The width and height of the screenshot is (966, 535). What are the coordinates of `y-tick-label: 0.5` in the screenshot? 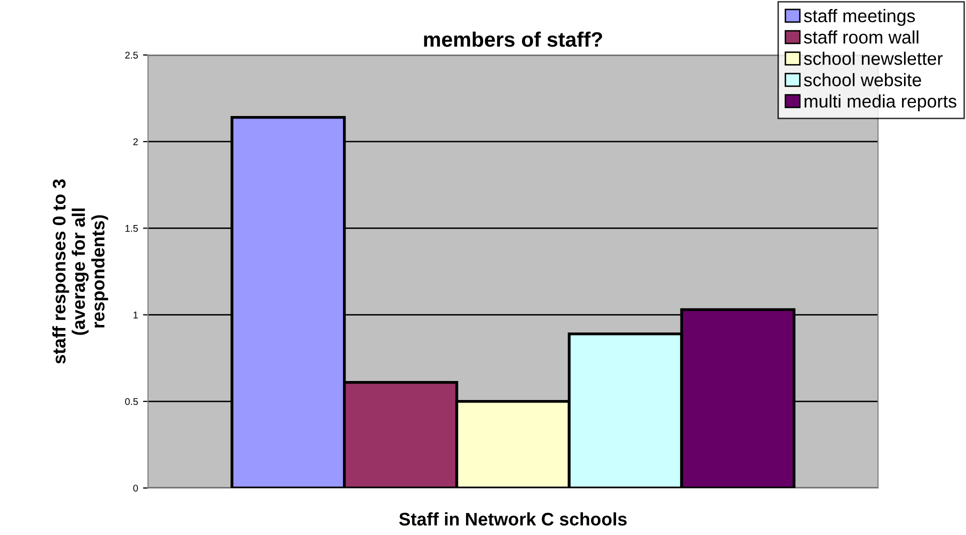 It's located at (131, 402).